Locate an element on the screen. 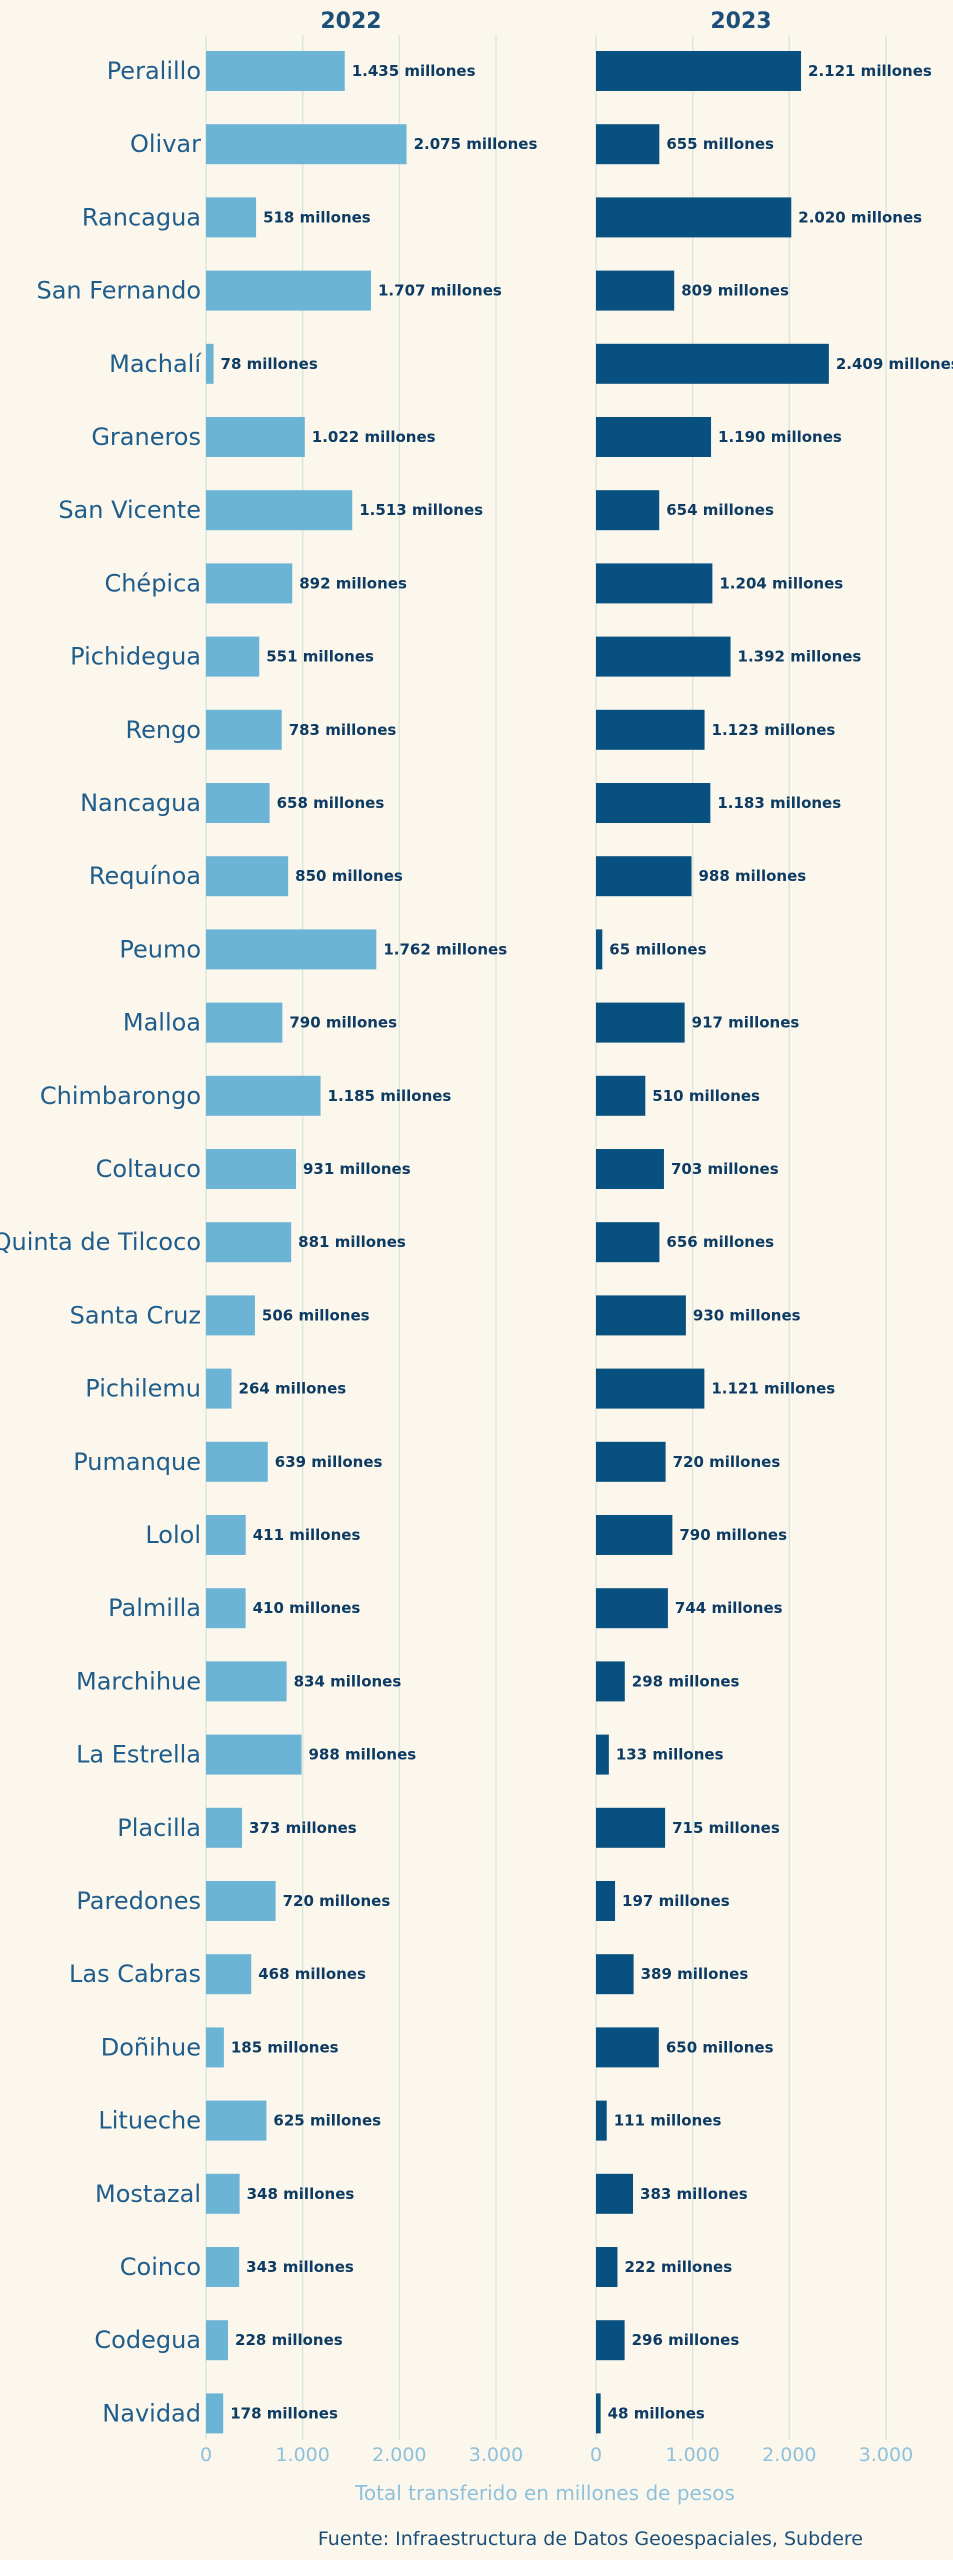 Image resolution: width=953 pixels, height=2560 pixels. data-label: 917 millones is located at coordinates (746, 1023).